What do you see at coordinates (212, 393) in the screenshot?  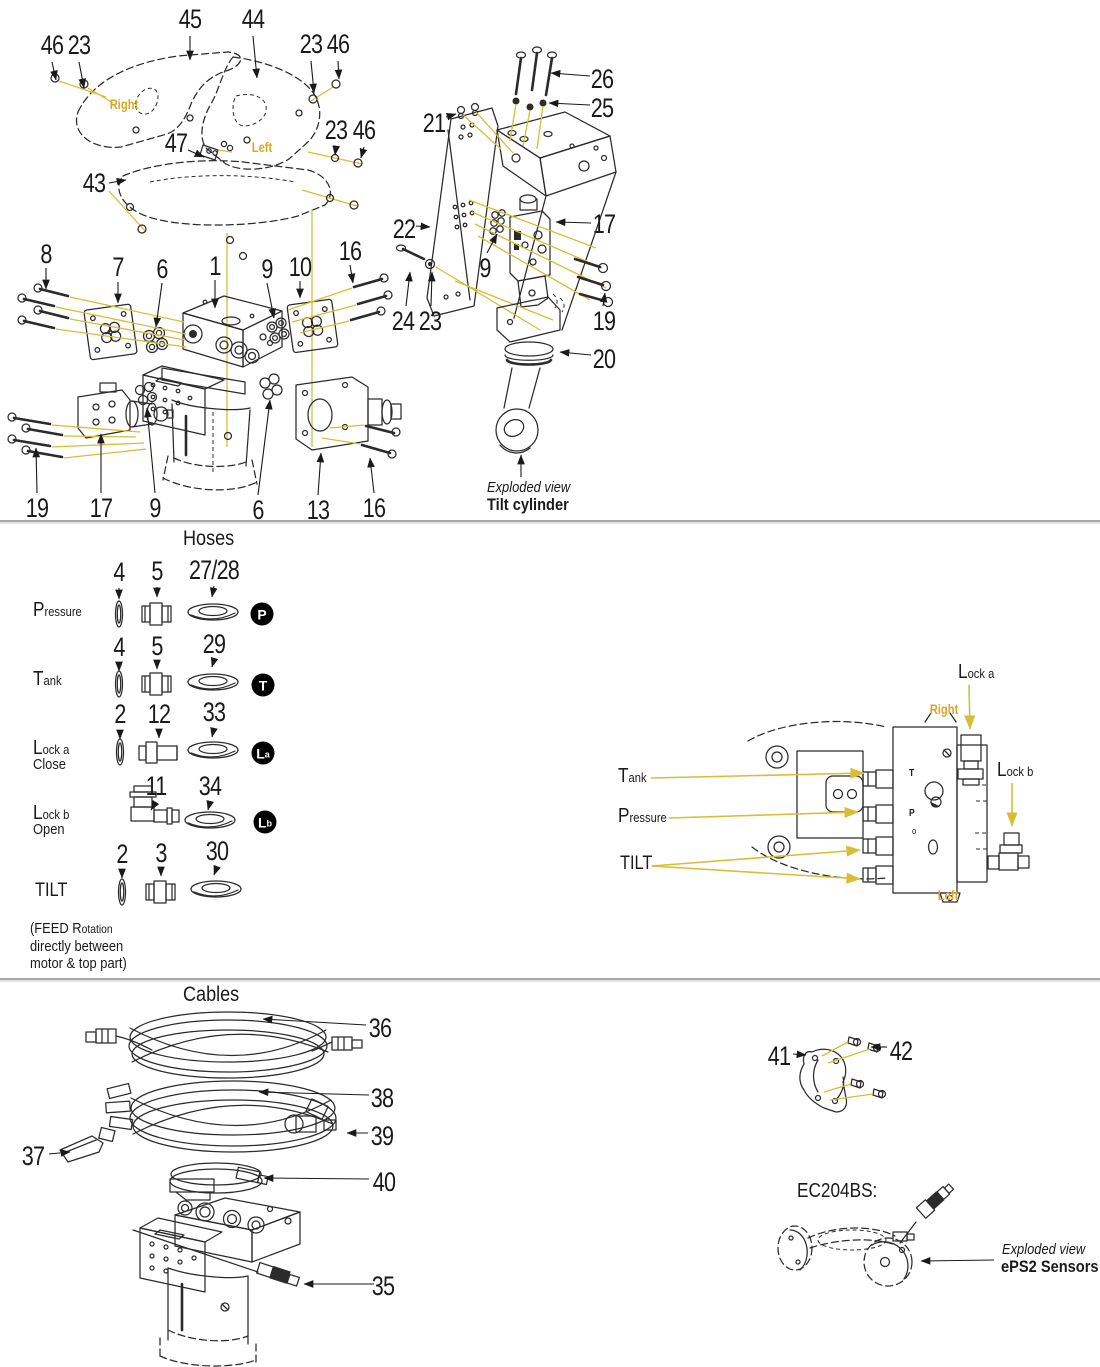 I see `center-valve-block-drawing` at bounding box center [212, 393].